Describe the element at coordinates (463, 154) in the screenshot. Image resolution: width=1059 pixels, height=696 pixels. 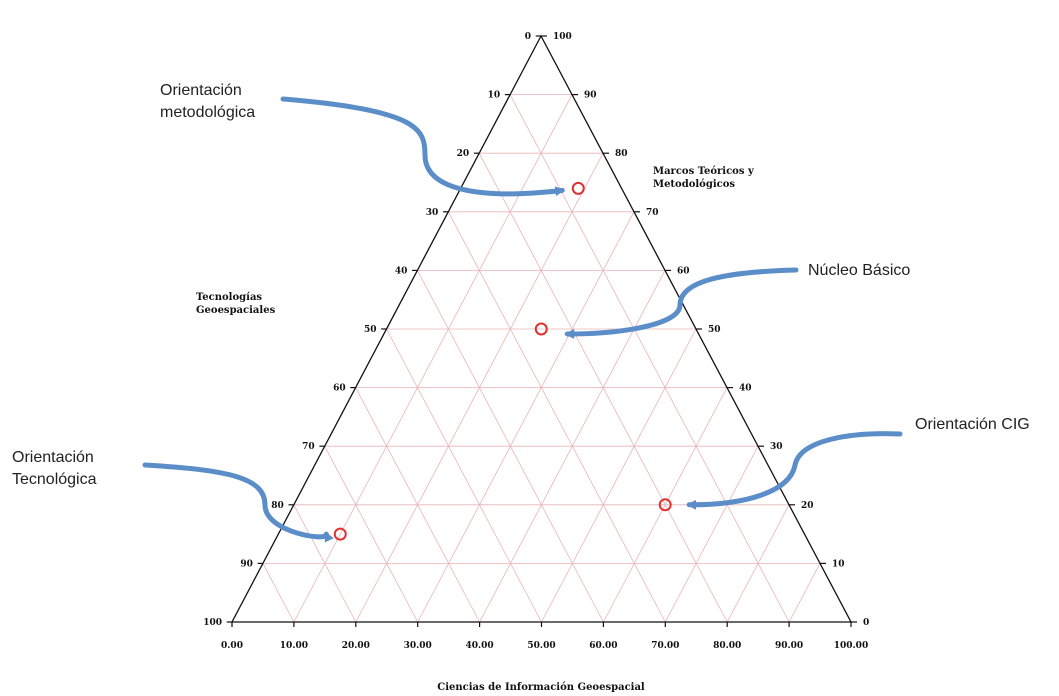
I see `left-tick-label: 20` at that location.